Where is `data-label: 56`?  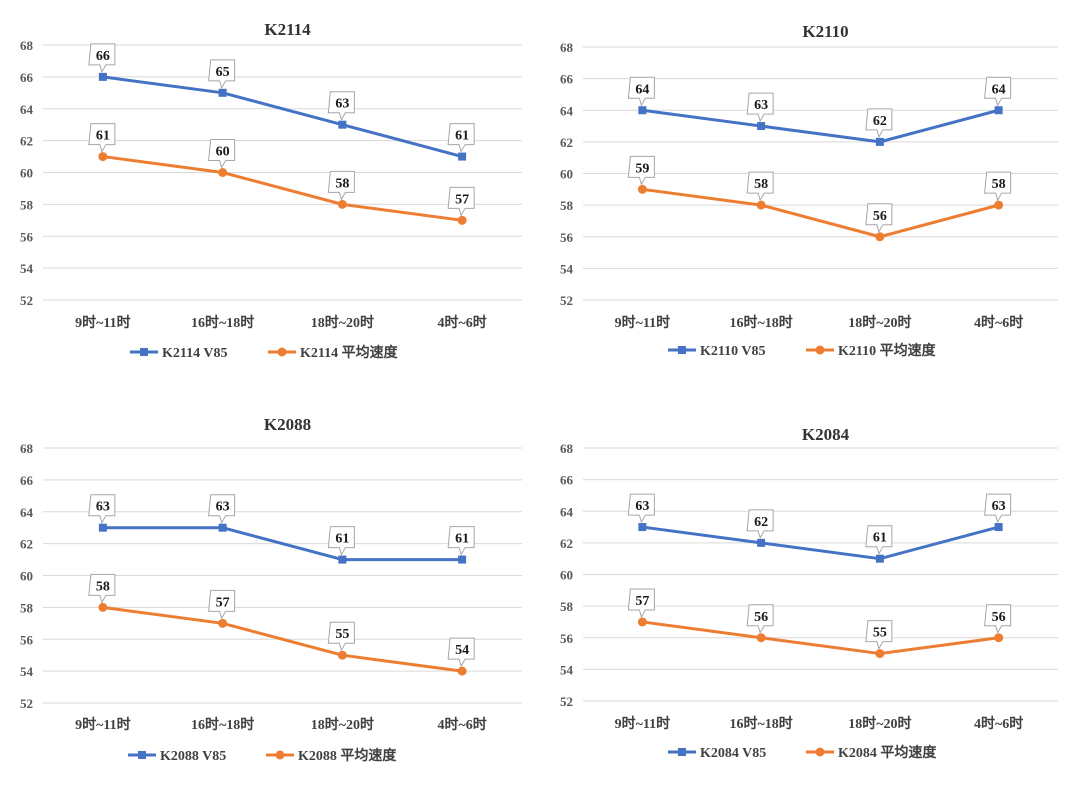
data-label: 56 is located at coordinates (999, 617).